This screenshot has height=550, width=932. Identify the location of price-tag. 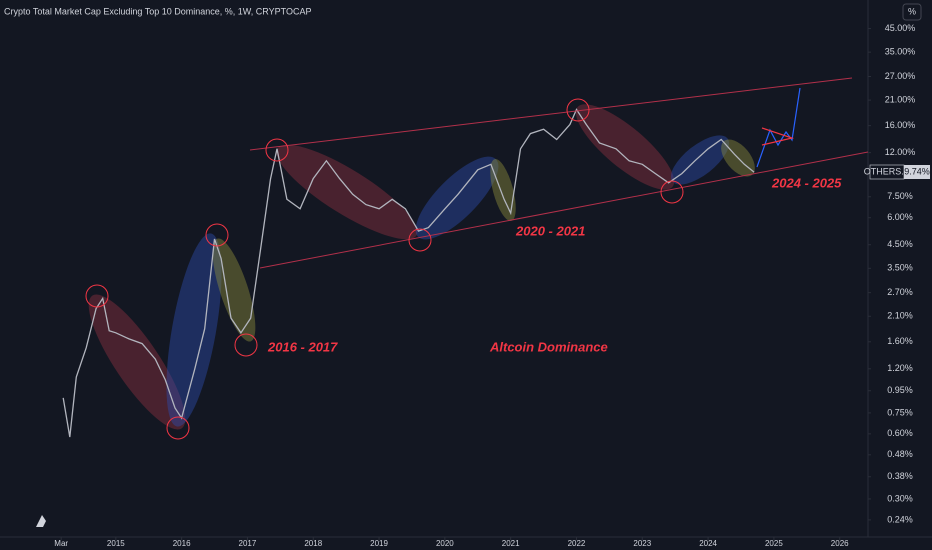
(917, 172).